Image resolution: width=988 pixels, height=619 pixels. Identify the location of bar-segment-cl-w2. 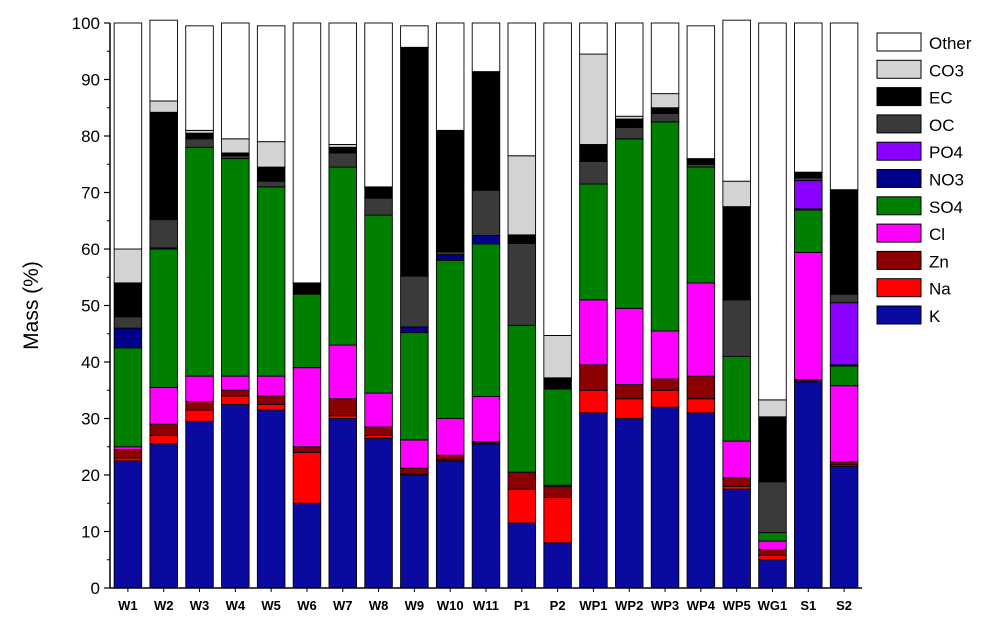
(163, 405).